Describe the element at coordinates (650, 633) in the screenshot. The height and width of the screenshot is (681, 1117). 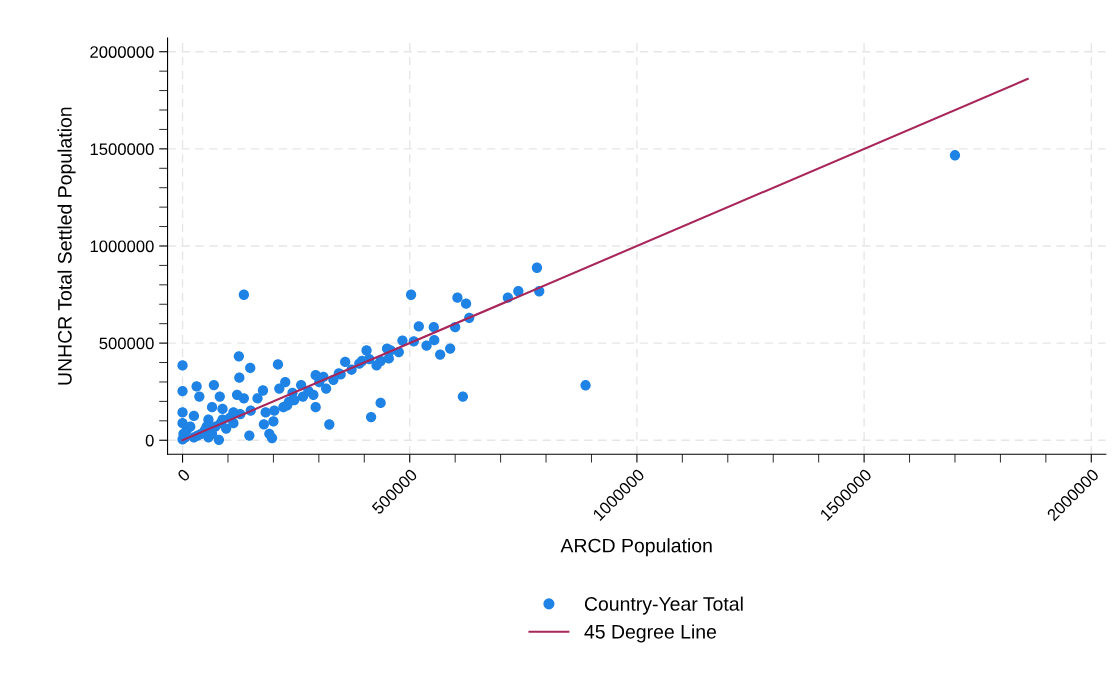
I see `legend-label: 45 Degree Line` at that location.